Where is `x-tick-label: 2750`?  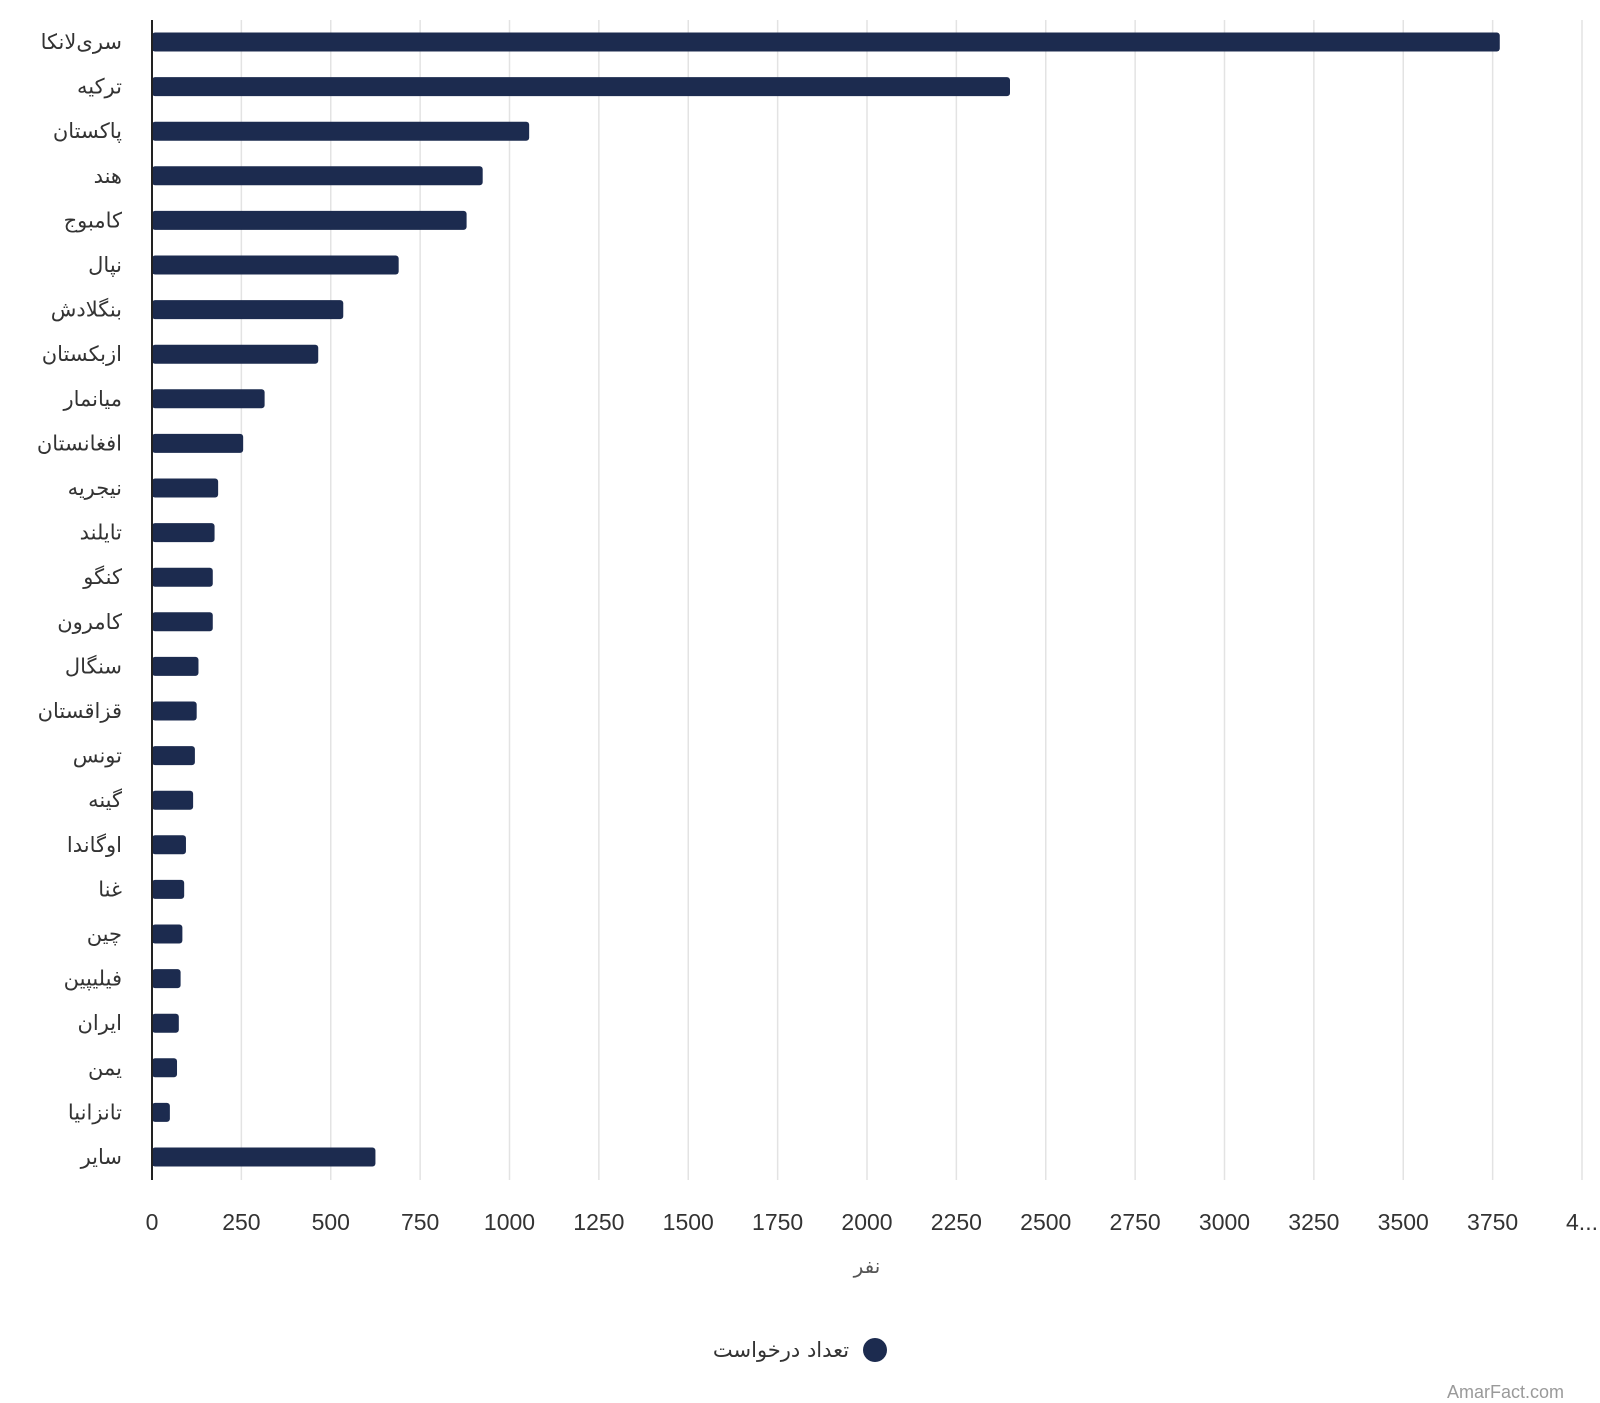 x-tick-label: 2750 is located at coordinates (1135, 1222).